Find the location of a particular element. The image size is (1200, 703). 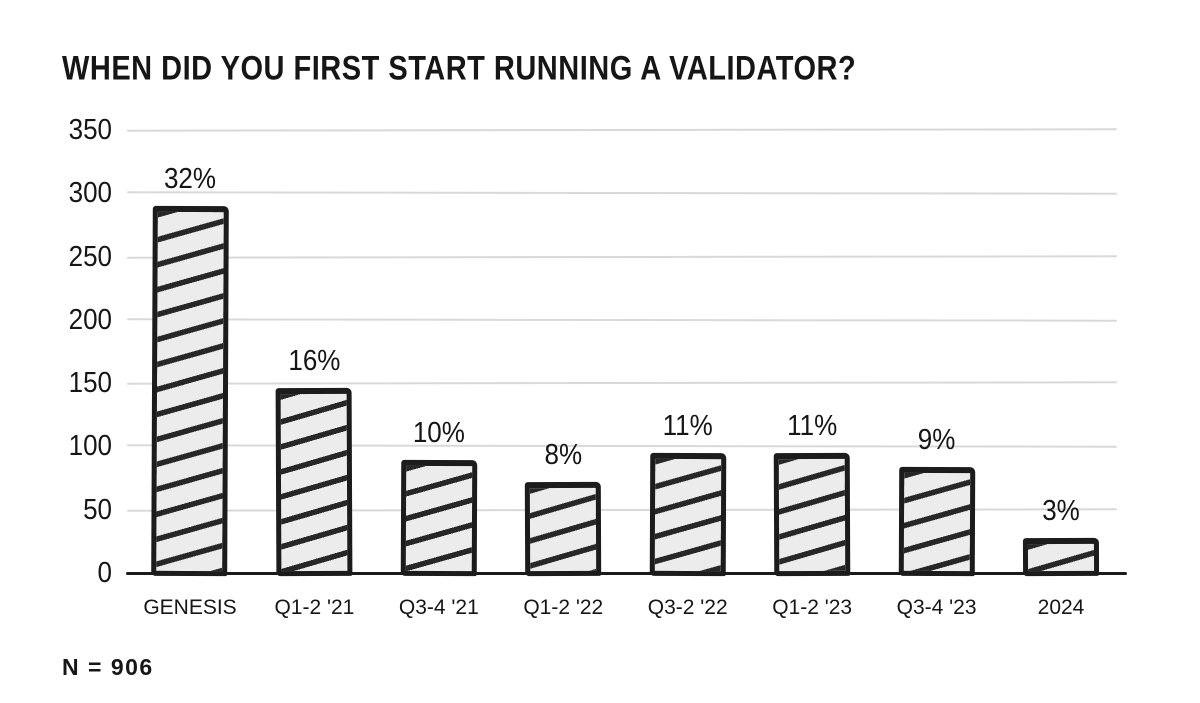

y-tick-label: 50 is located at coordinates (97, 508).